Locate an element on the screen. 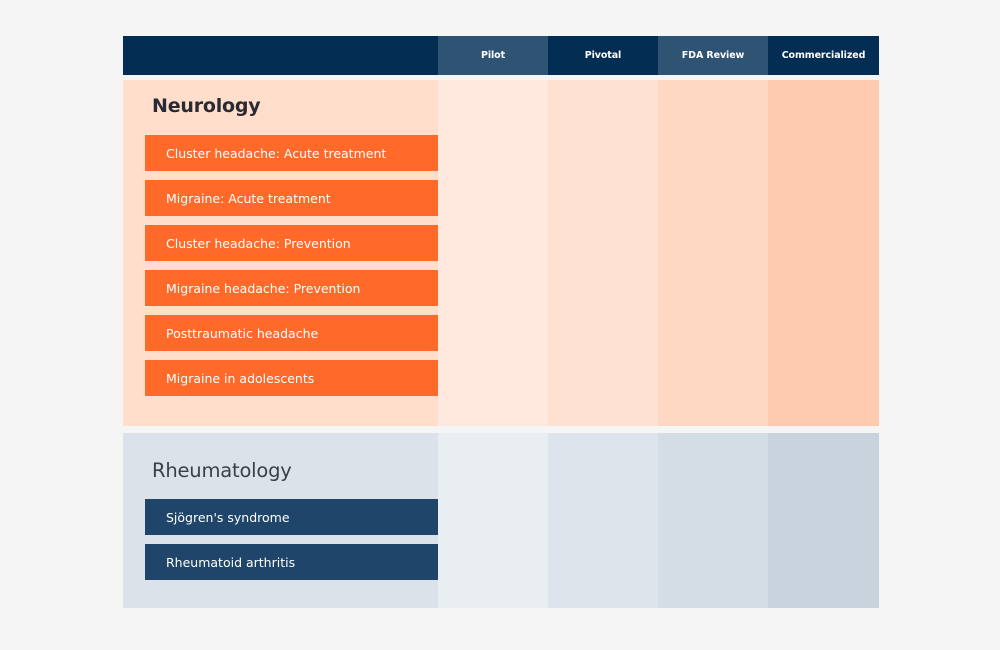 This screenshot has width=1000, height=650. stage-header-bar: Pilot Pivotal FDA Review Commercialized is located at coordinates (501, 55).